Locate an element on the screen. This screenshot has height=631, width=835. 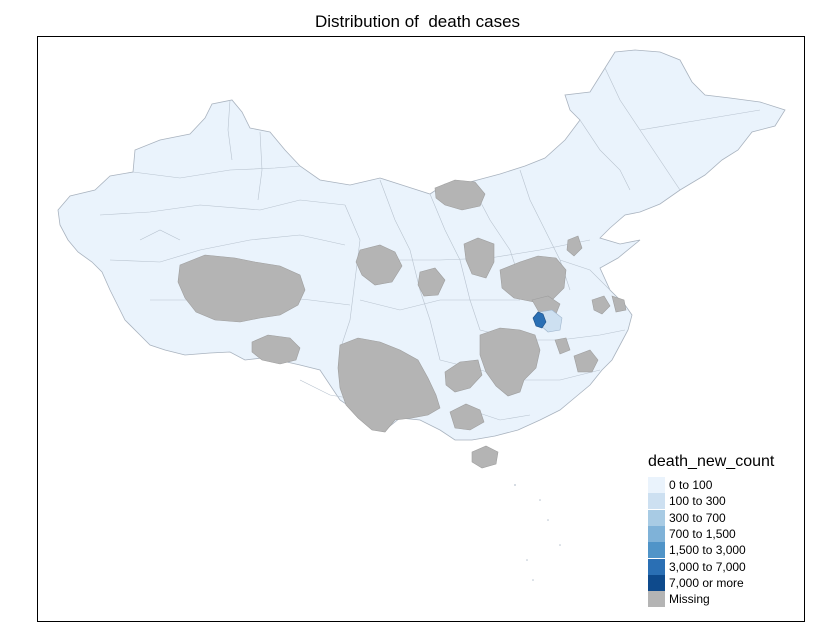
legend-label: 1,500 to 3,000 is located at coordinates (707, 550).